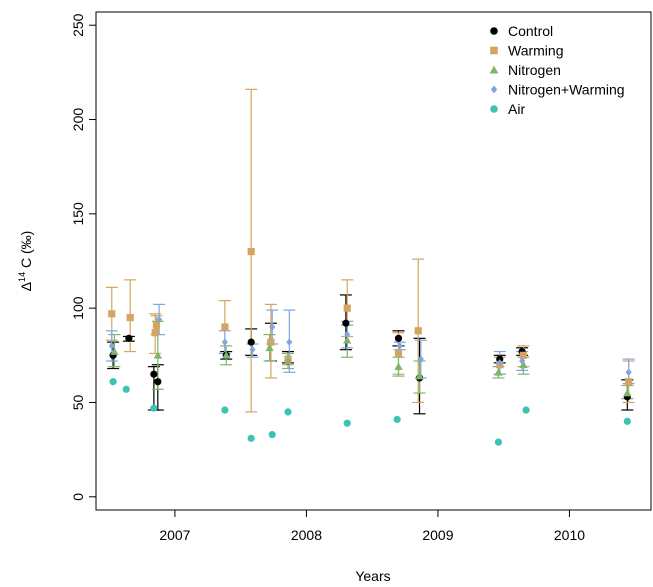 Image resolution: width=653 pixels, height=587 pixels. Describe the element at coordinates (78, 214) in the screenshot. I see `y-tick-label: 150` at that location.